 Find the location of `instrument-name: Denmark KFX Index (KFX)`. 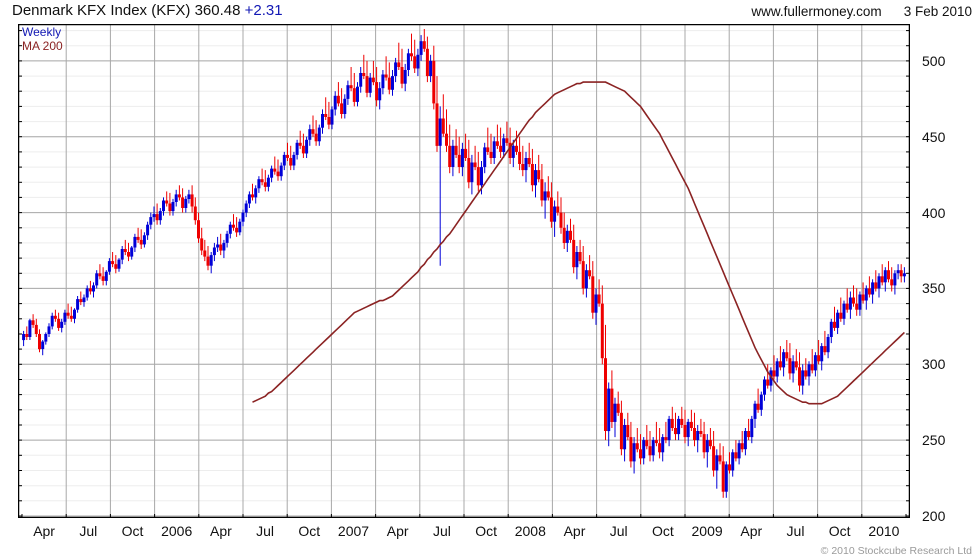

instrument-name: Denmark KFX Index (KFX) is located at coordinates (101, 10).